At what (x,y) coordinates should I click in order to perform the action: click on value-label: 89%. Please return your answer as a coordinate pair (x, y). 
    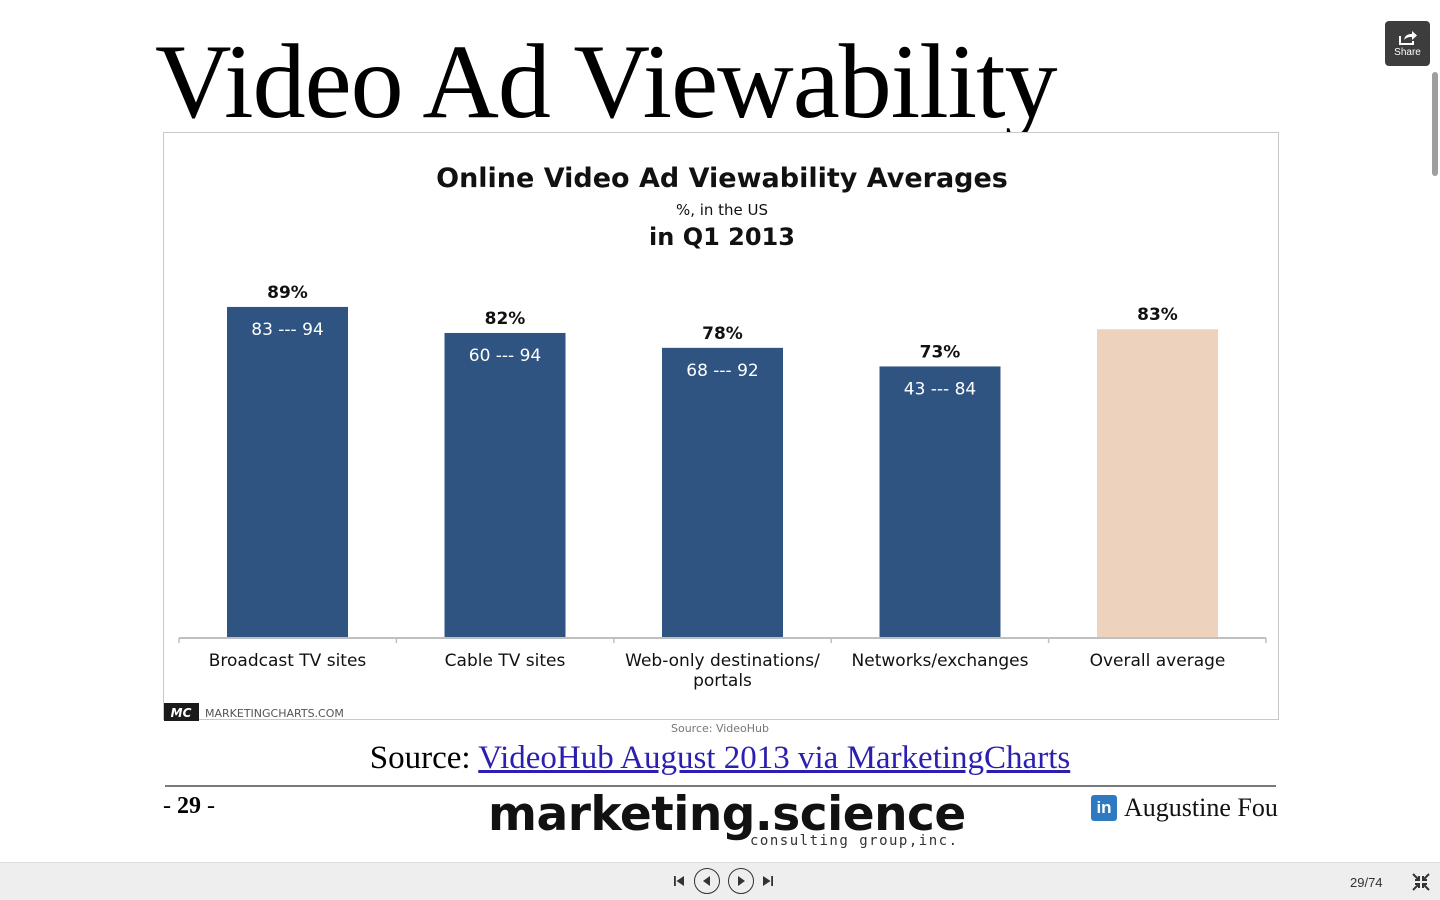
    Looking at the image, I should click on (287, 293).